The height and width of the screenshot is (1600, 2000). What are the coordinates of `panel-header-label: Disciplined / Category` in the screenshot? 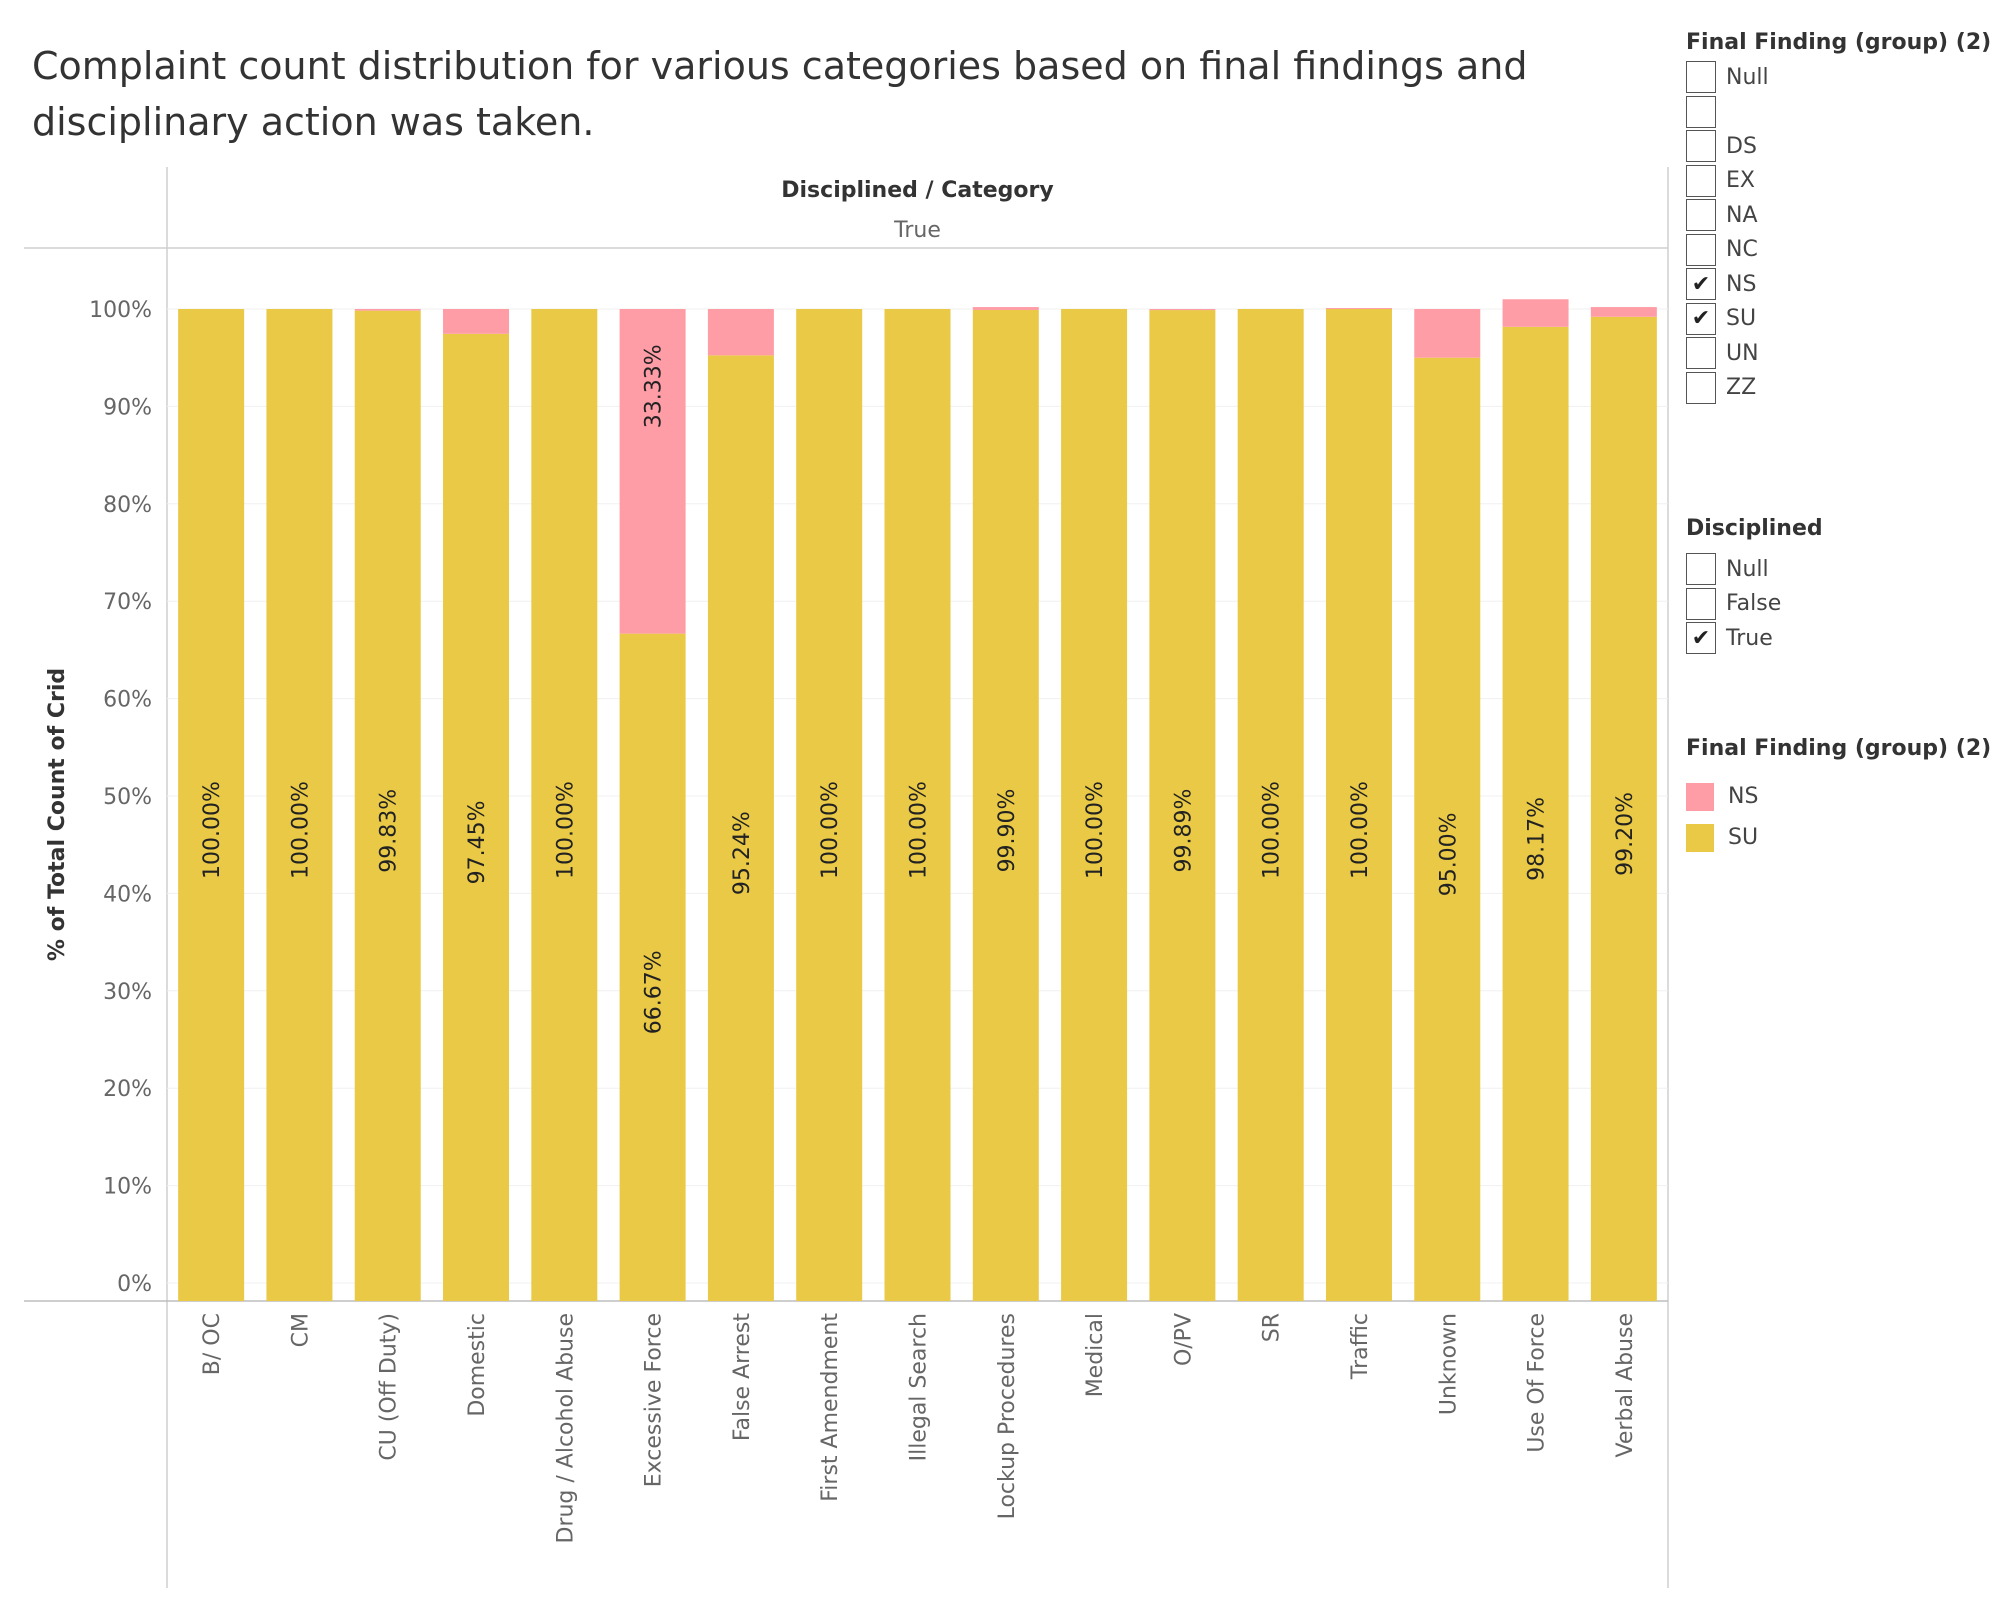 It's located at (917, 190).